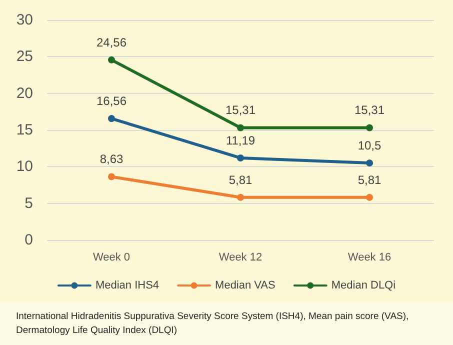 This screenshot has width=453, height=345. What do you see at coordinates (24, 20) in the screenshot?
I see `y-tick-label: 30` at bounding box center [24, 20].